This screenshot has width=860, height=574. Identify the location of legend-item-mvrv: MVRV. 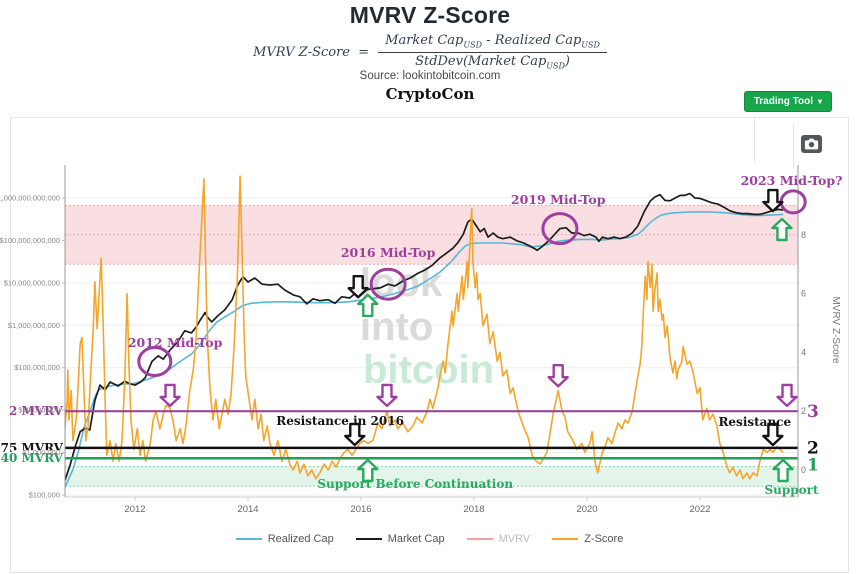
(498, 539).